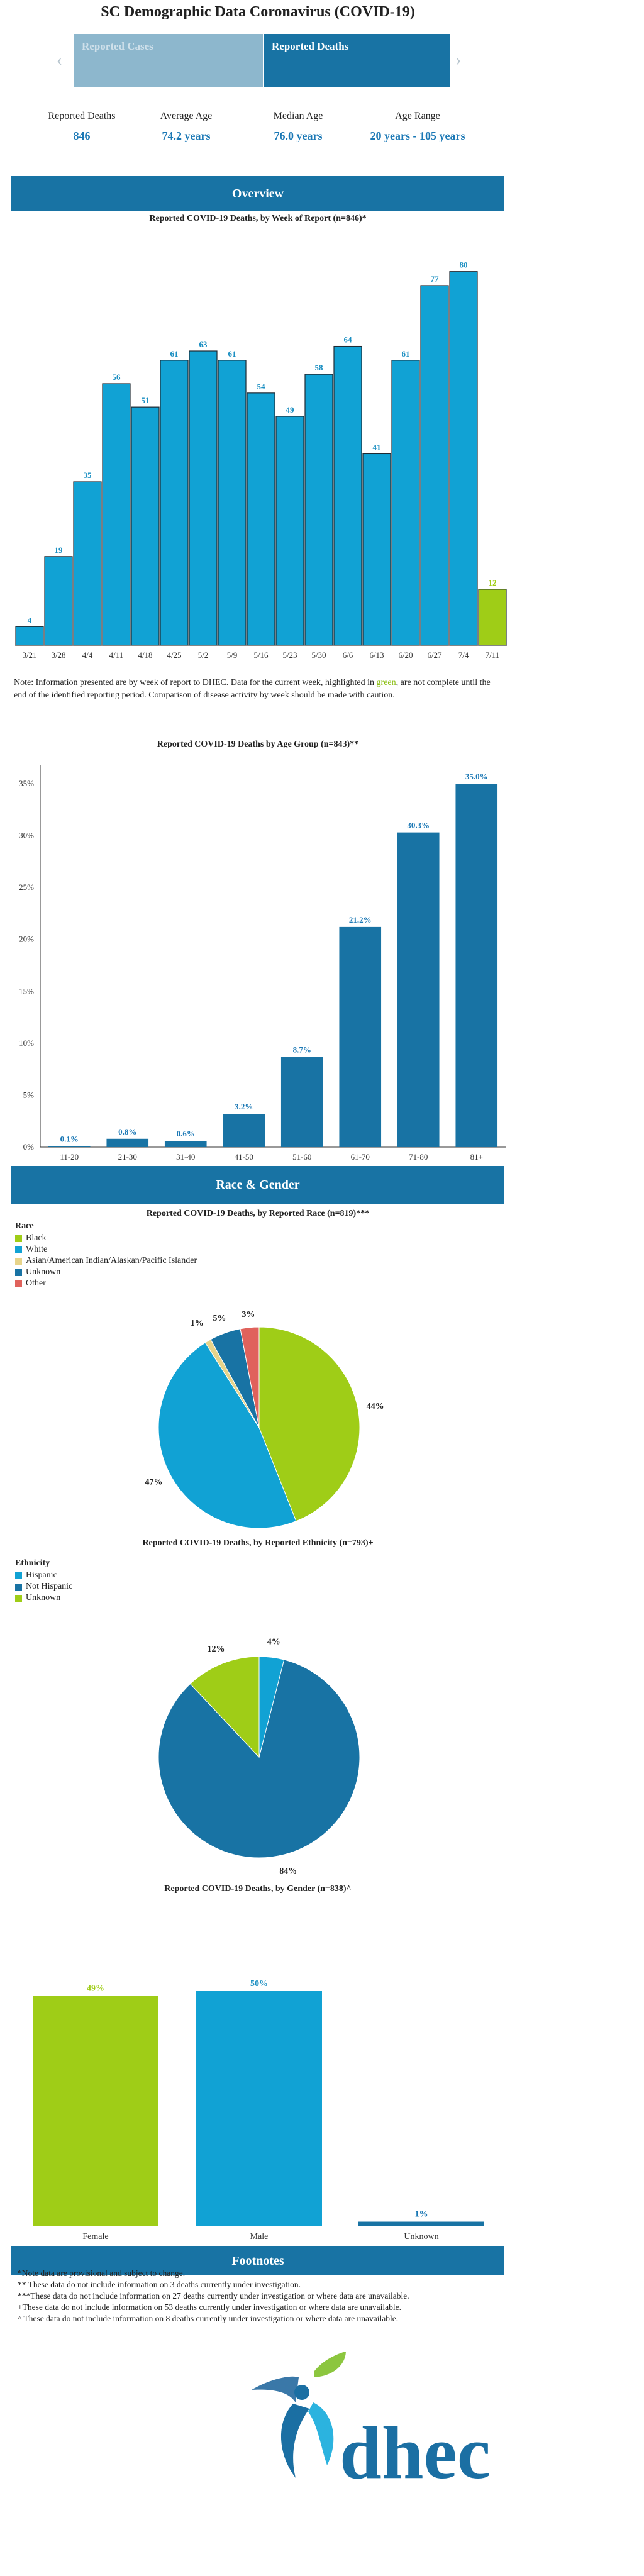 Image resolution: width=644 pixels, height=2576 pixels. Describe the element at coordinates (26, 991) in the screenshot. I see `age-y-tick-label: 15%` at that location.